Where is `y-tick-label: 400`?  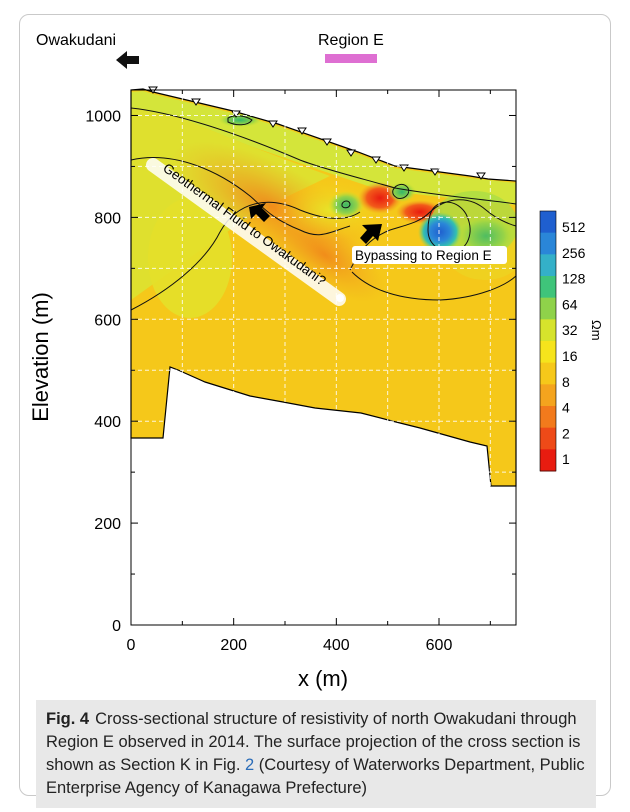
y-tick-label: 400 is located at coordinates (107, 422).